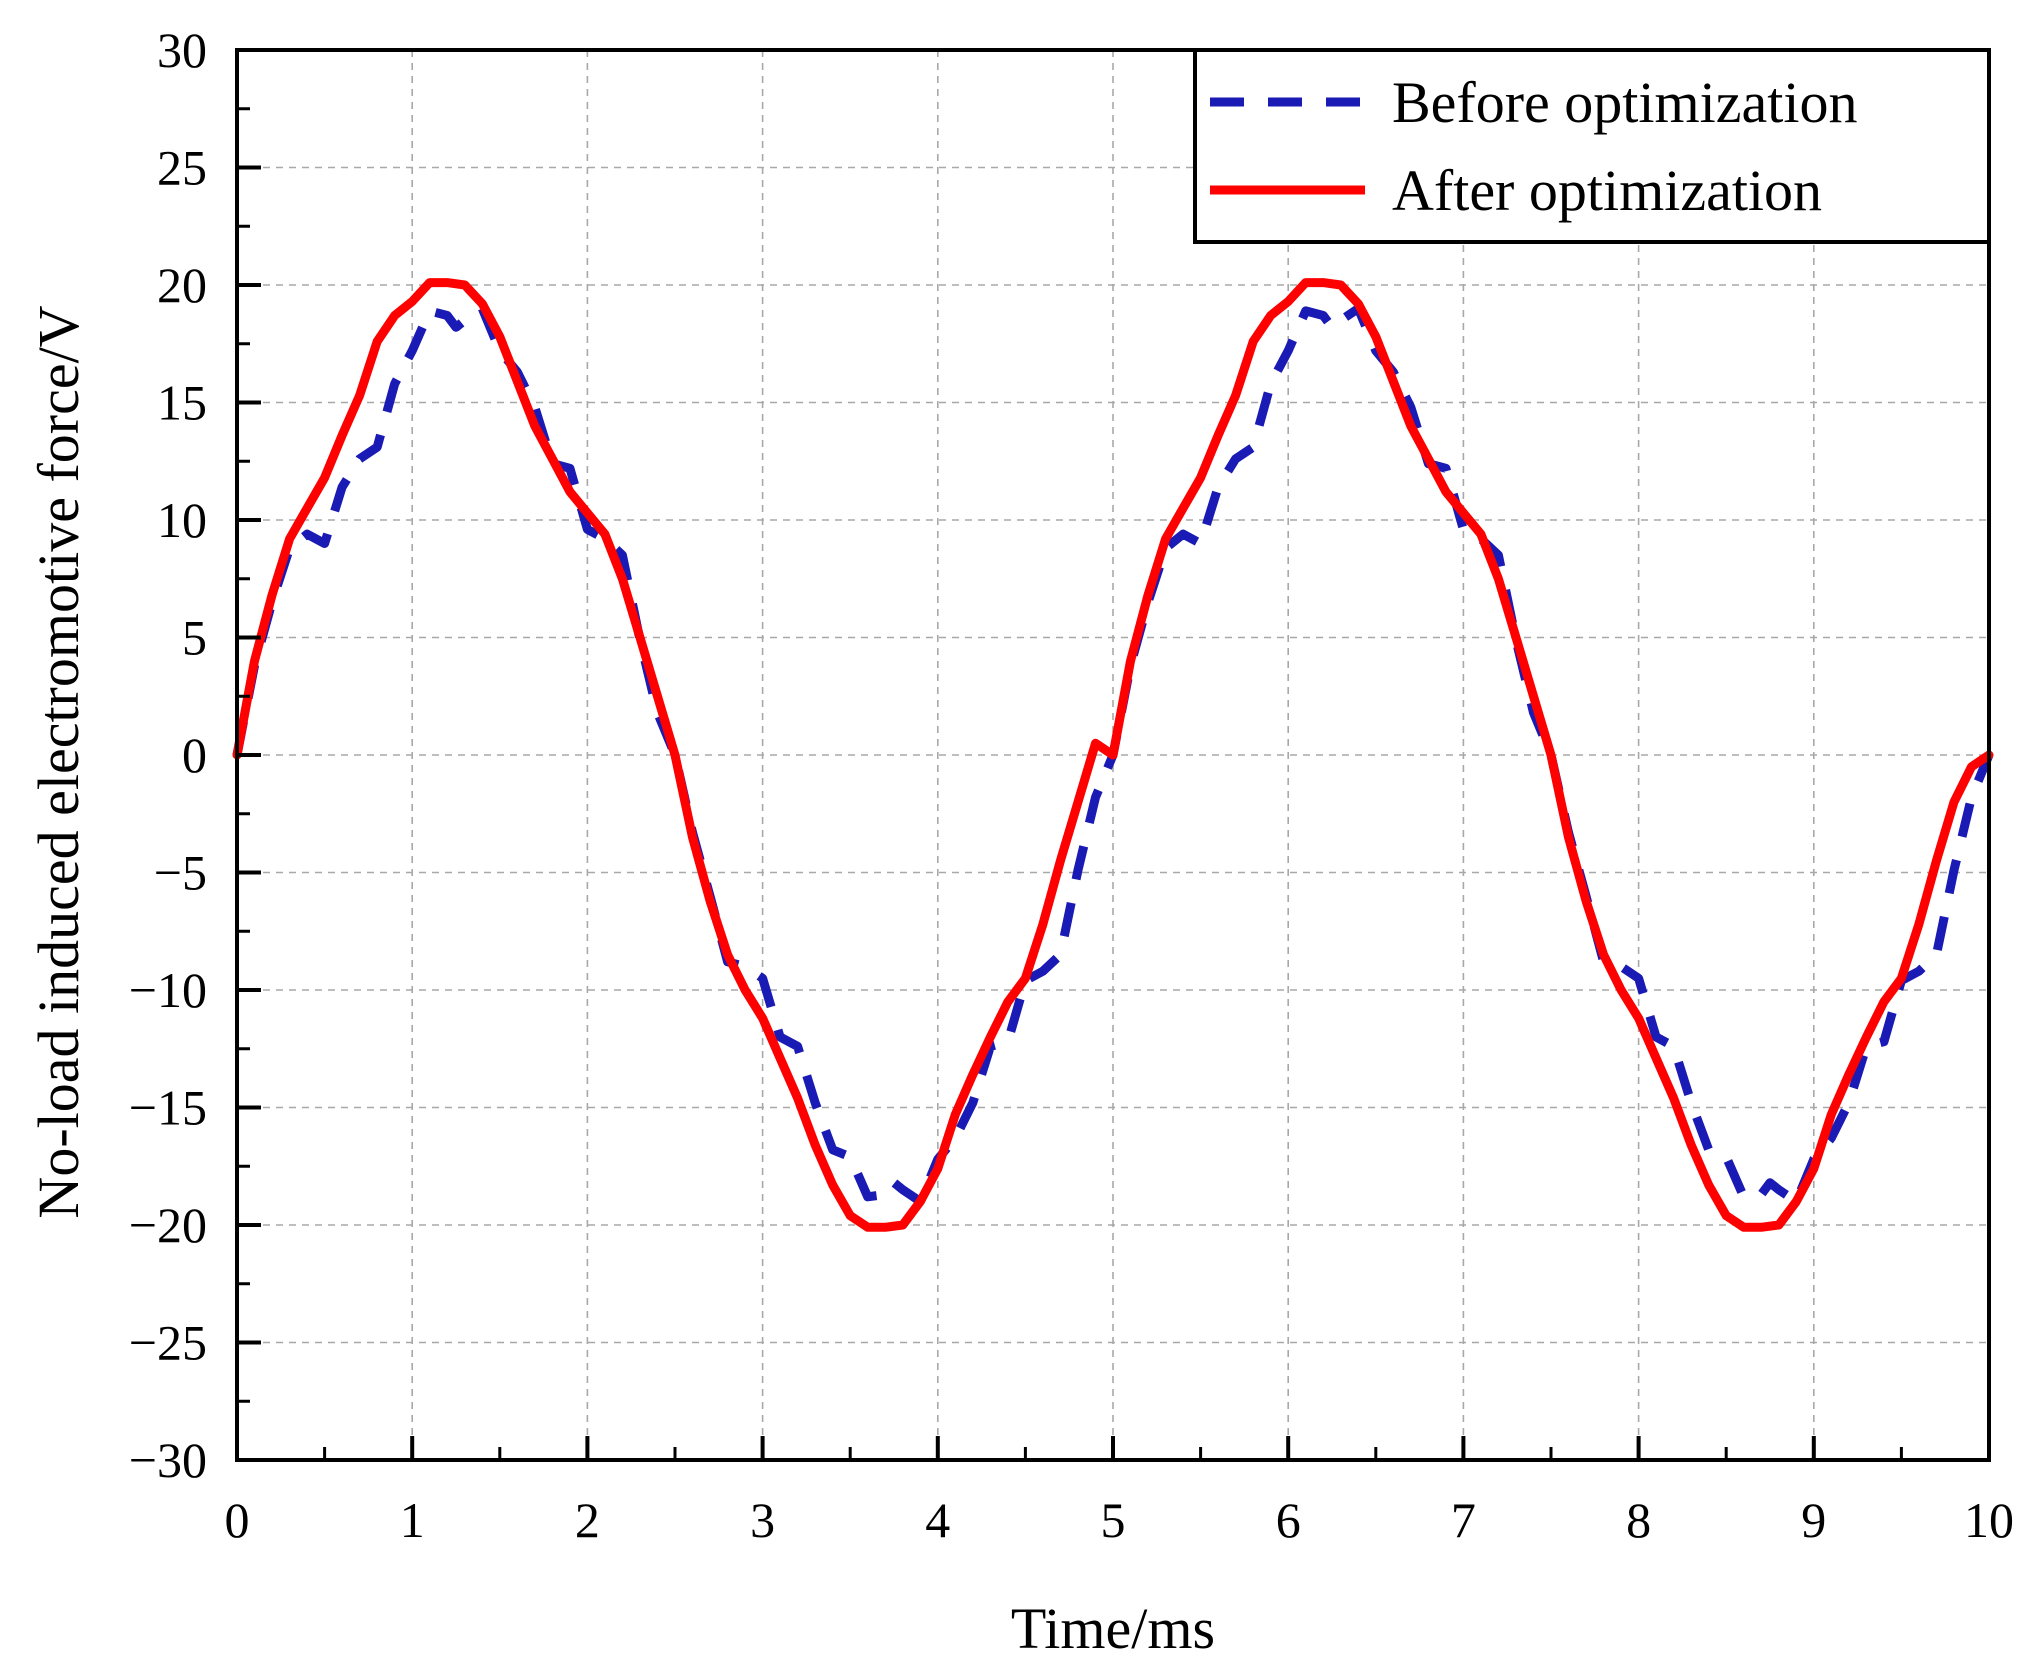 The width and height of the screenshot is (2033, 1673). Describe the element at coordinates (1113, 1520) in the screenshot. I see `x-tick-label: 5` at that location.